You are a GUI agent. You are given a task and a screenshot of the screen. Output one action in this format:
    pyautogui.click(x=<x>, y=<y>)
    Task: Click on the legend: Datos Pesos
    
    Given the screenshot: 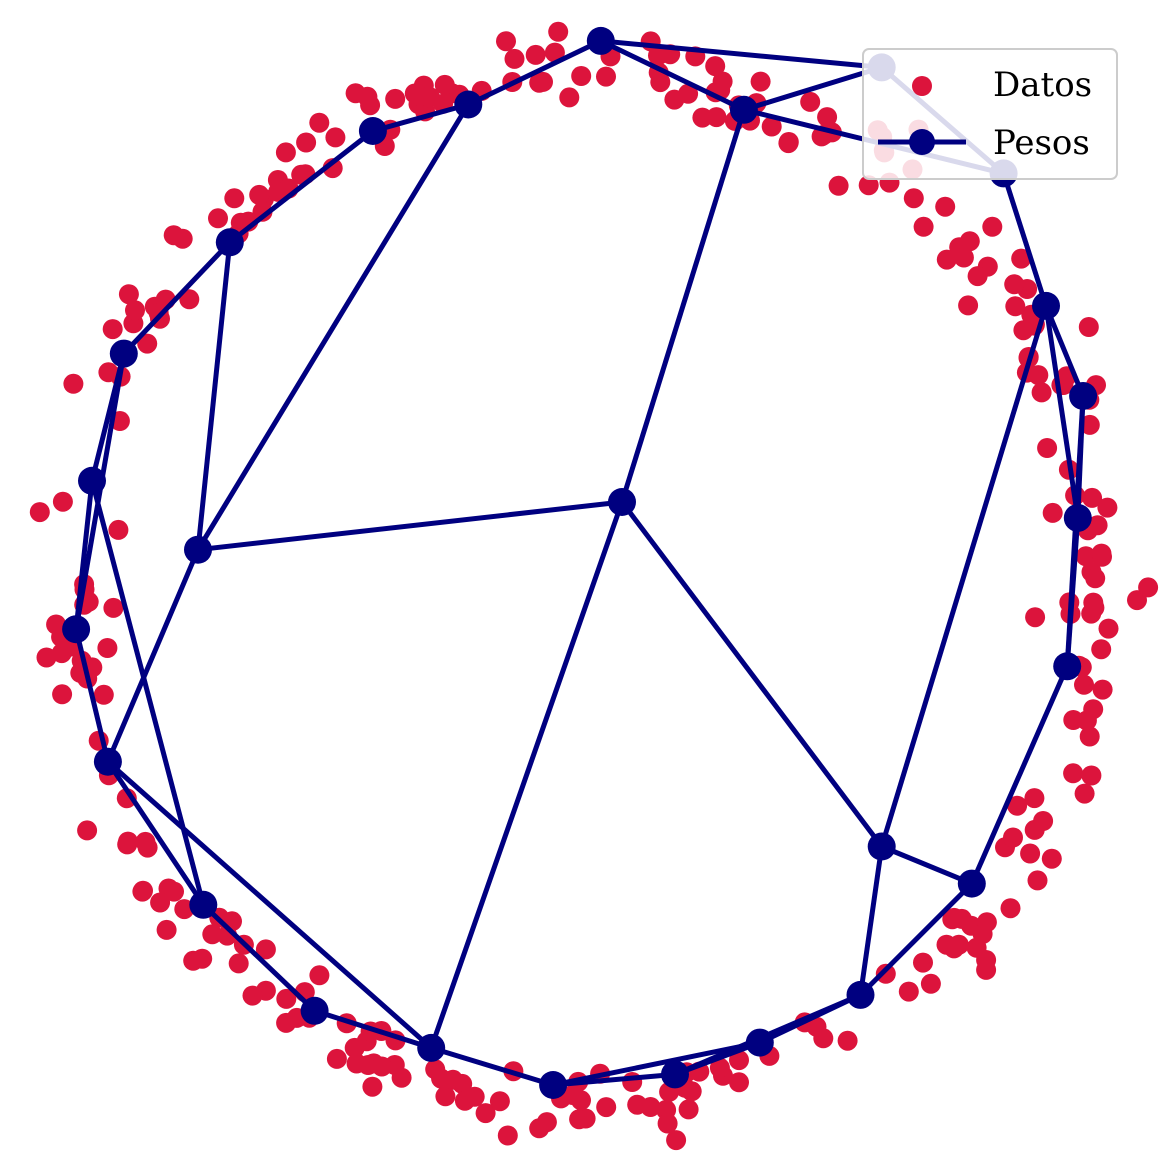 What is the action you would take?
    pyautogui.click(x=990, y=114)
    